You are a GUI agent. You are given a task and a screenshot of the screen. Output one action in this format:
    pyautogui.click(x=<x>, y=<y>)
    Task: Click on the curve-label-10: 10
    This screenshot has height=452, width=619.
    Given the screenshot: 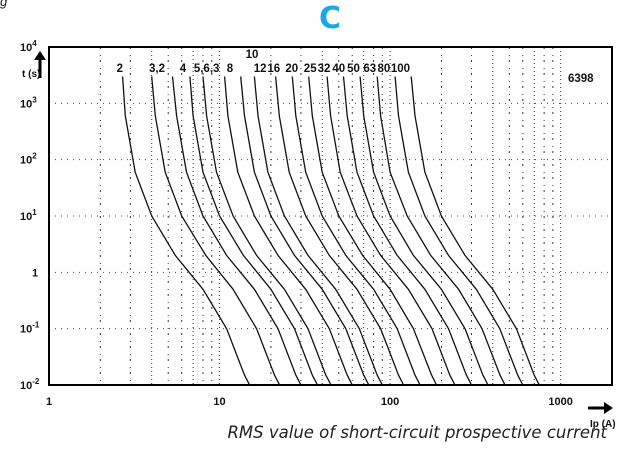 What is the action you would take?
    pyautogui.click(x=252, y=55)
    